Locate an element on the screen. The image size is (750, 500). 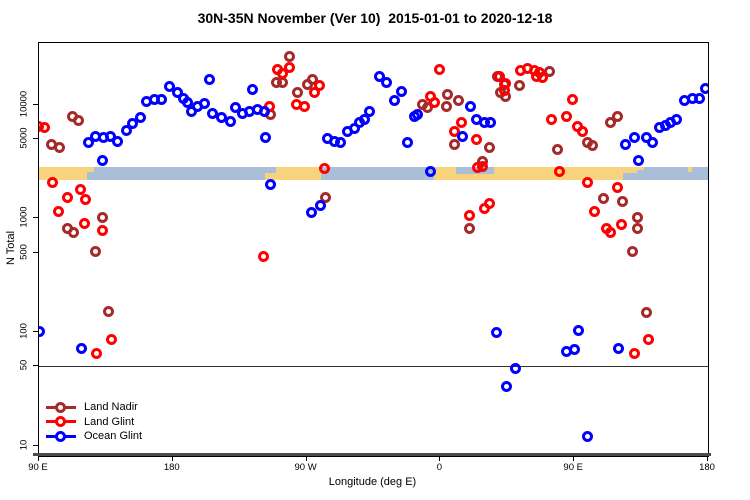
legend-item-land-glint: Land Glint is located at coordinates (94, 422).